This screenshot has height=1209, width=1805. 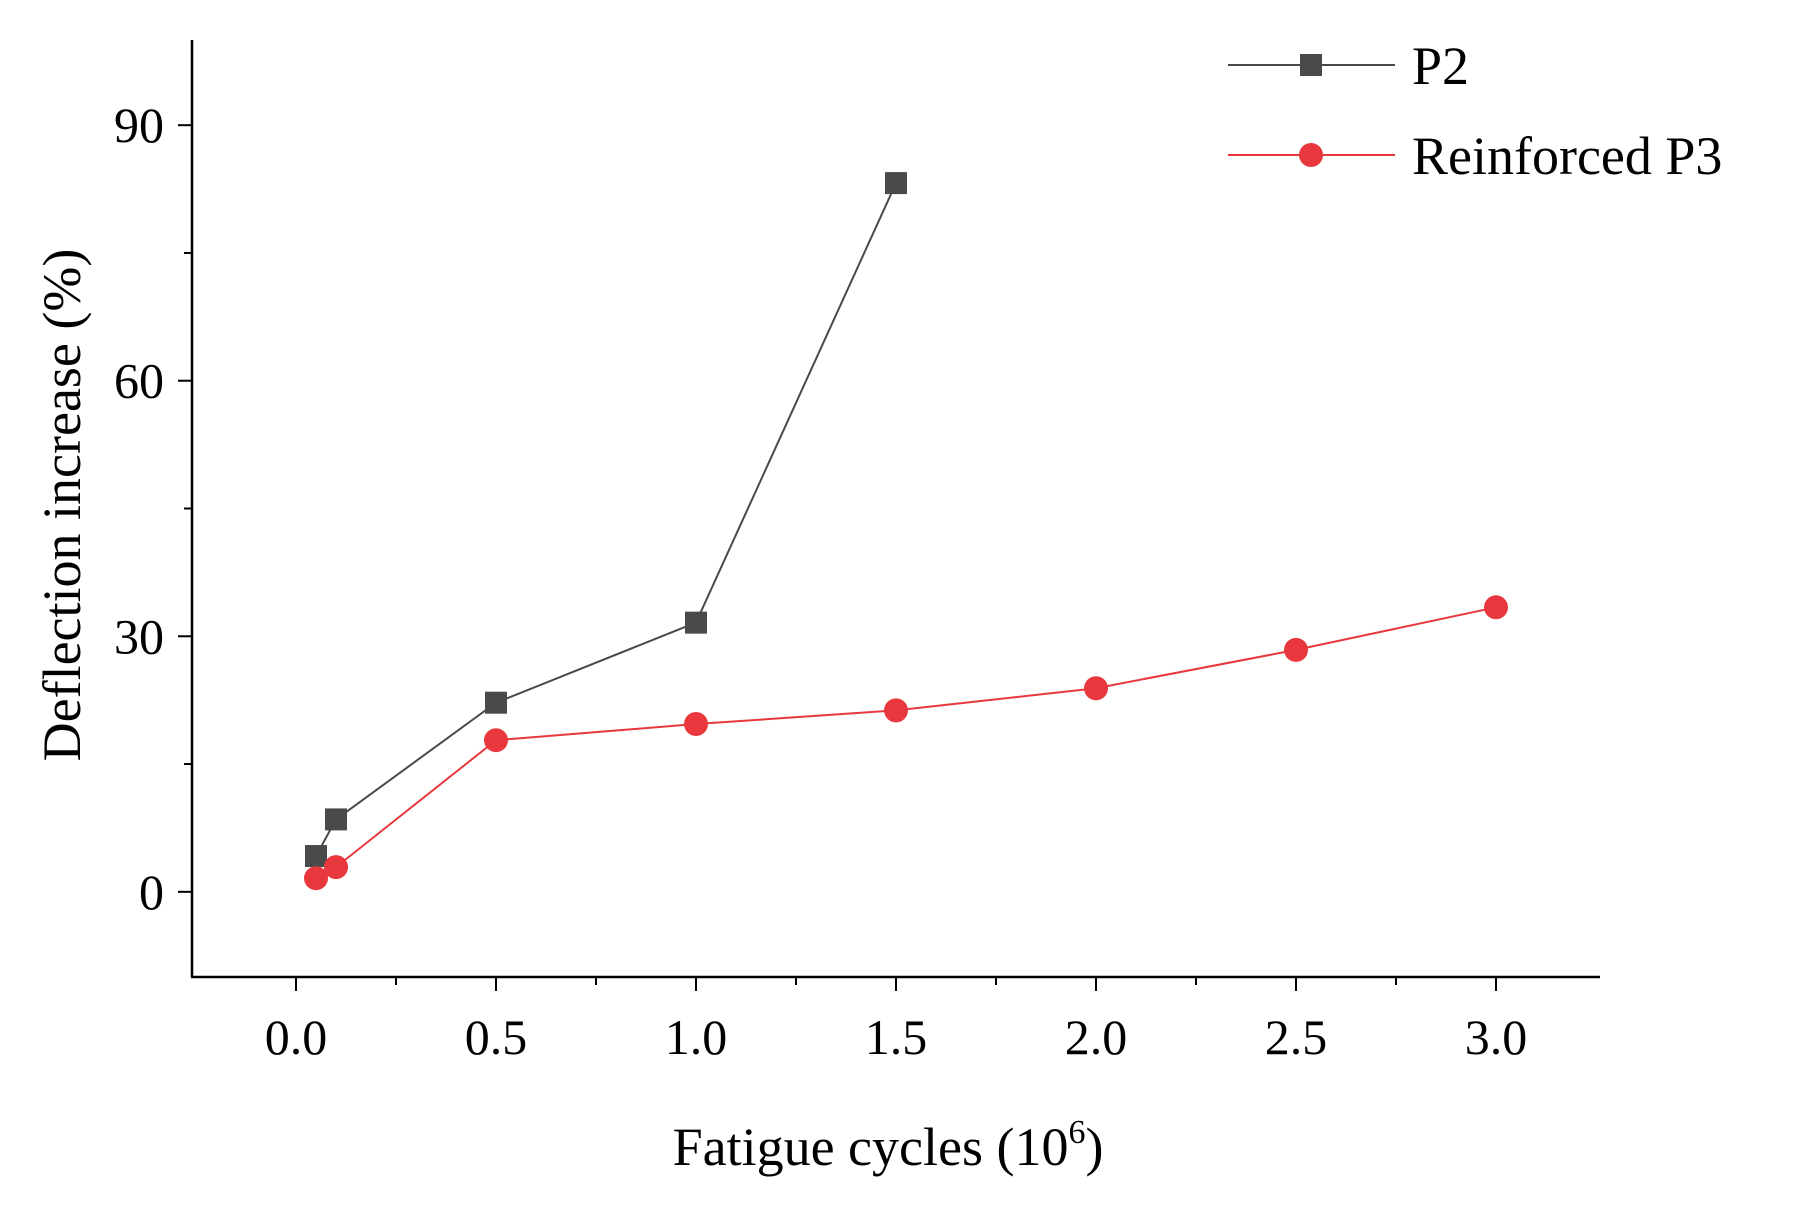 I want to click on x-tick-label: 2.5, so click(x=1296, y=1037).